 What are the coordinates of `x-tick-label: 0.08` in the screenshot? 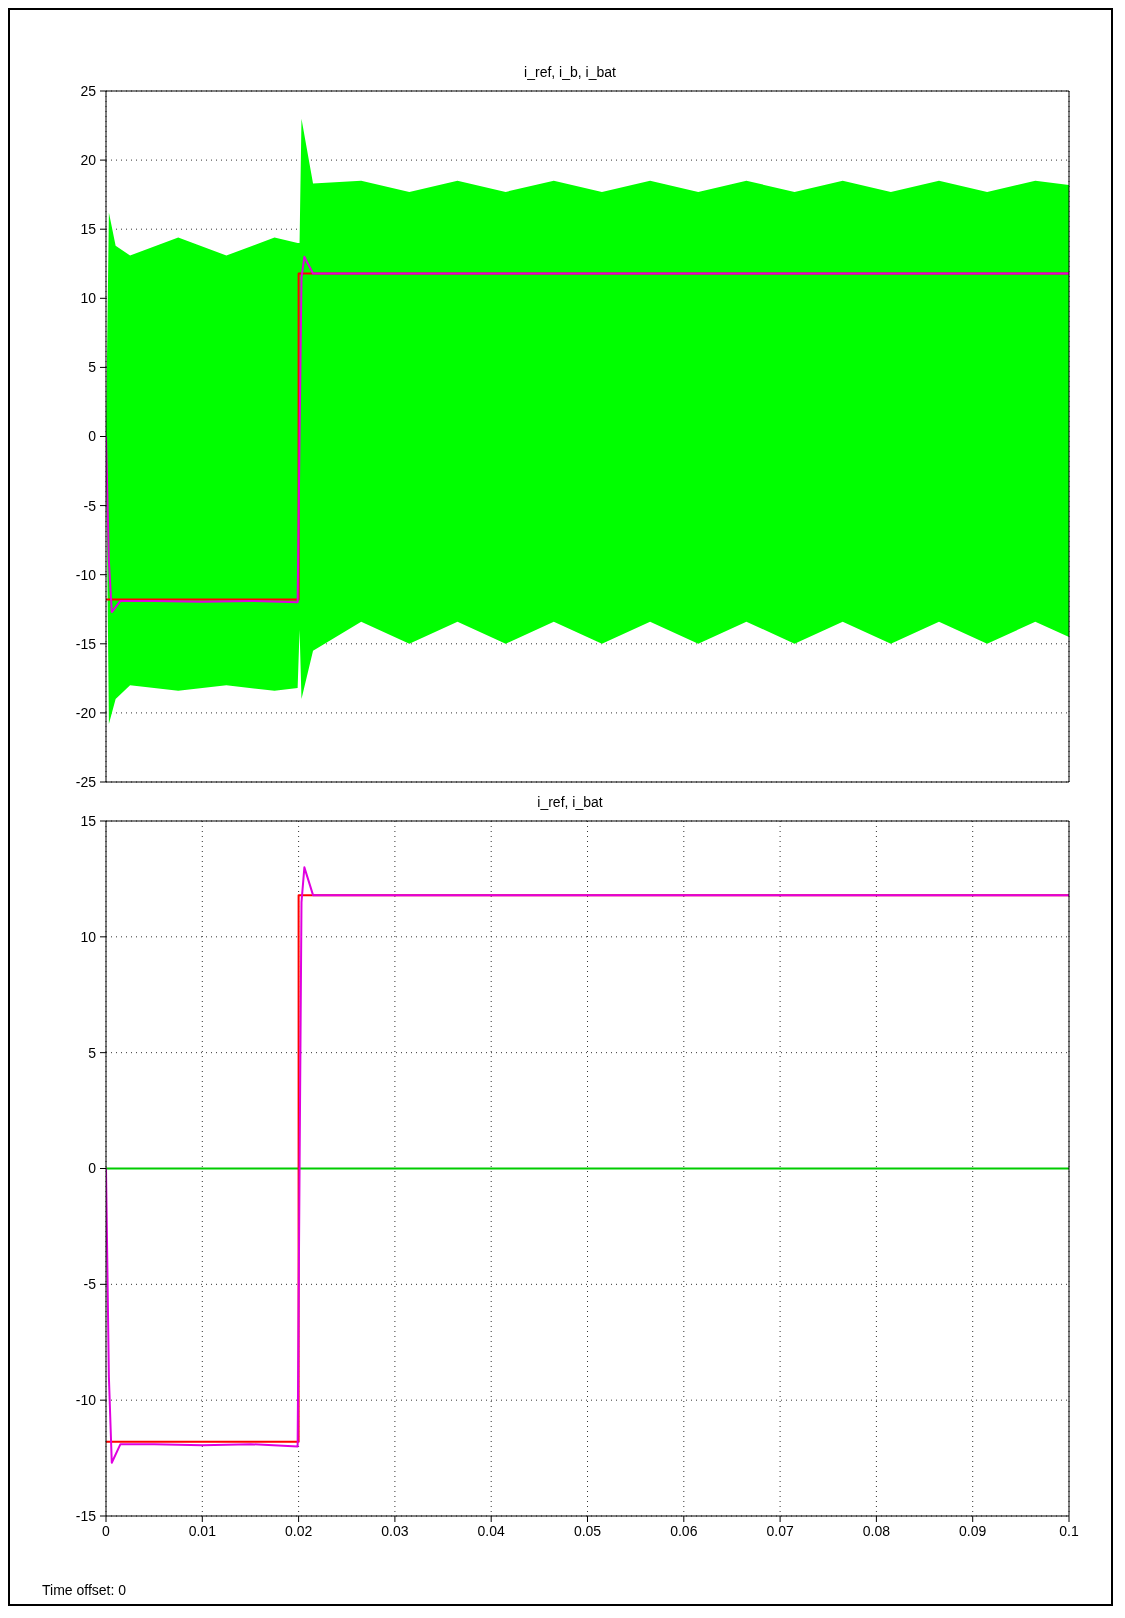 It's located at (876, 1530).